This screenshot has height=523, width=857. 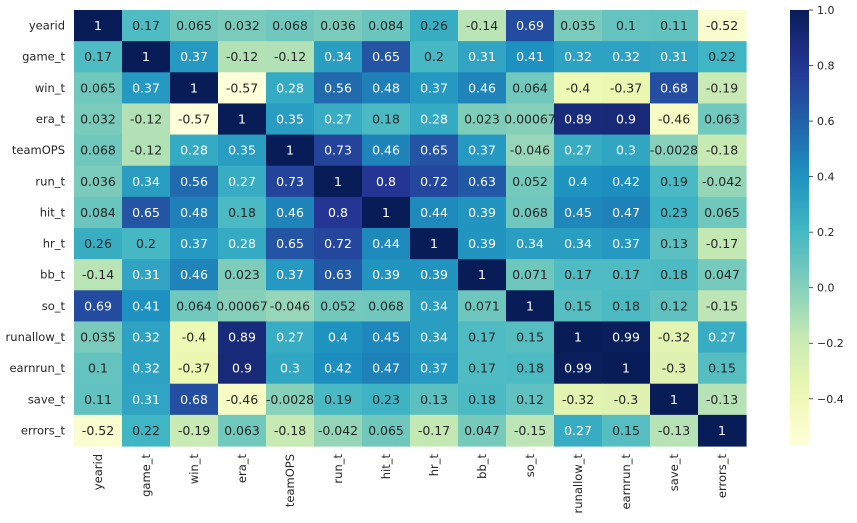 I want to click on cell-value-label: 0.035, so click(x=578, y=25).